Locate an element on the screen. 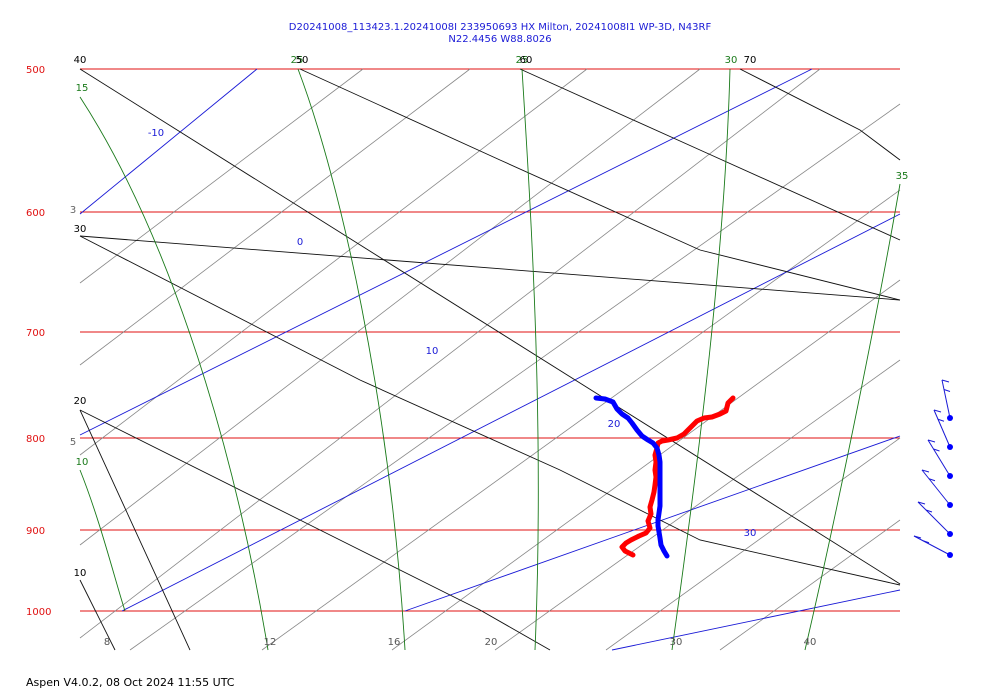  moist-adiabat-label: 35 is located at coordinates (902, 176).